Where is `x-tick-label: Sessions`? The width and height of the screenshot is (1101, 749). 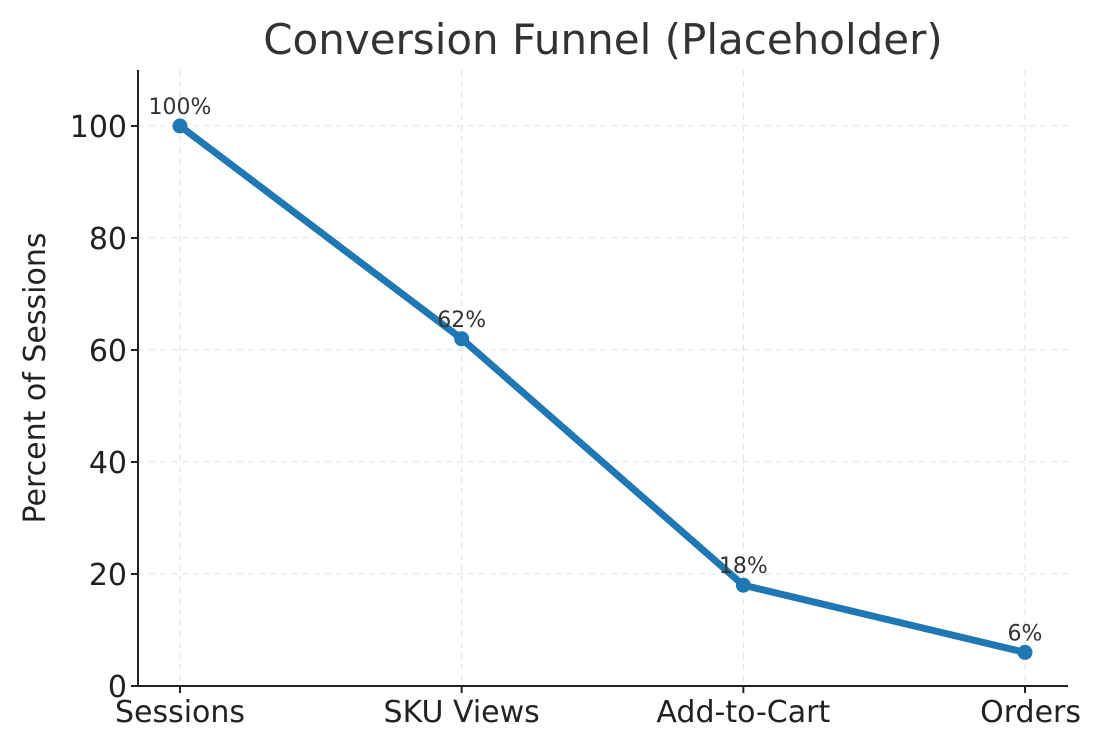
x-tick-label: Sessions is located at coordinates (180, 712).